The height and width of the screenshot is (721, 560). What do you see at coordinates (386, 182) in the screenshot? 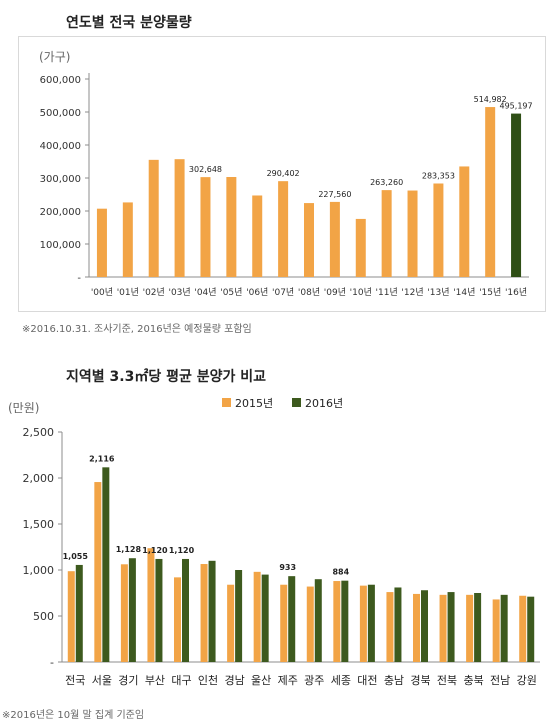
I see `chart1-data-label: 263,260` at bounding box center [386, 182].